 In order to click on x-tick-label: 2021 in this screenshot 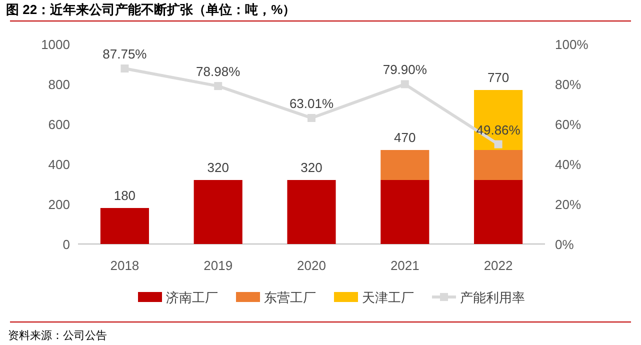, I will do `click(405, 265)`.